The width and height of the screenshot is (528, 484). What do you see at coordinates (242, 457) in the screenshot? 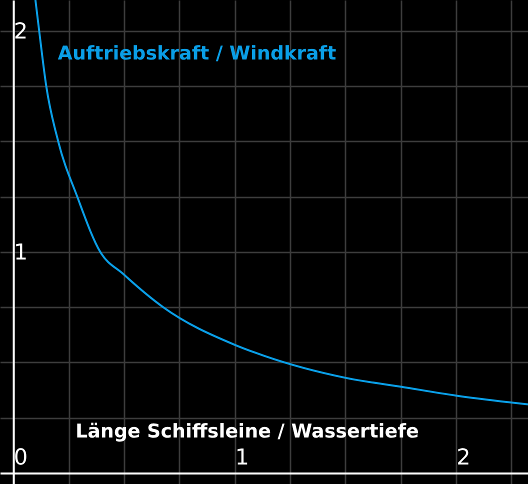
I see `x-tick-label: 1` at bounding box center [242, 457].